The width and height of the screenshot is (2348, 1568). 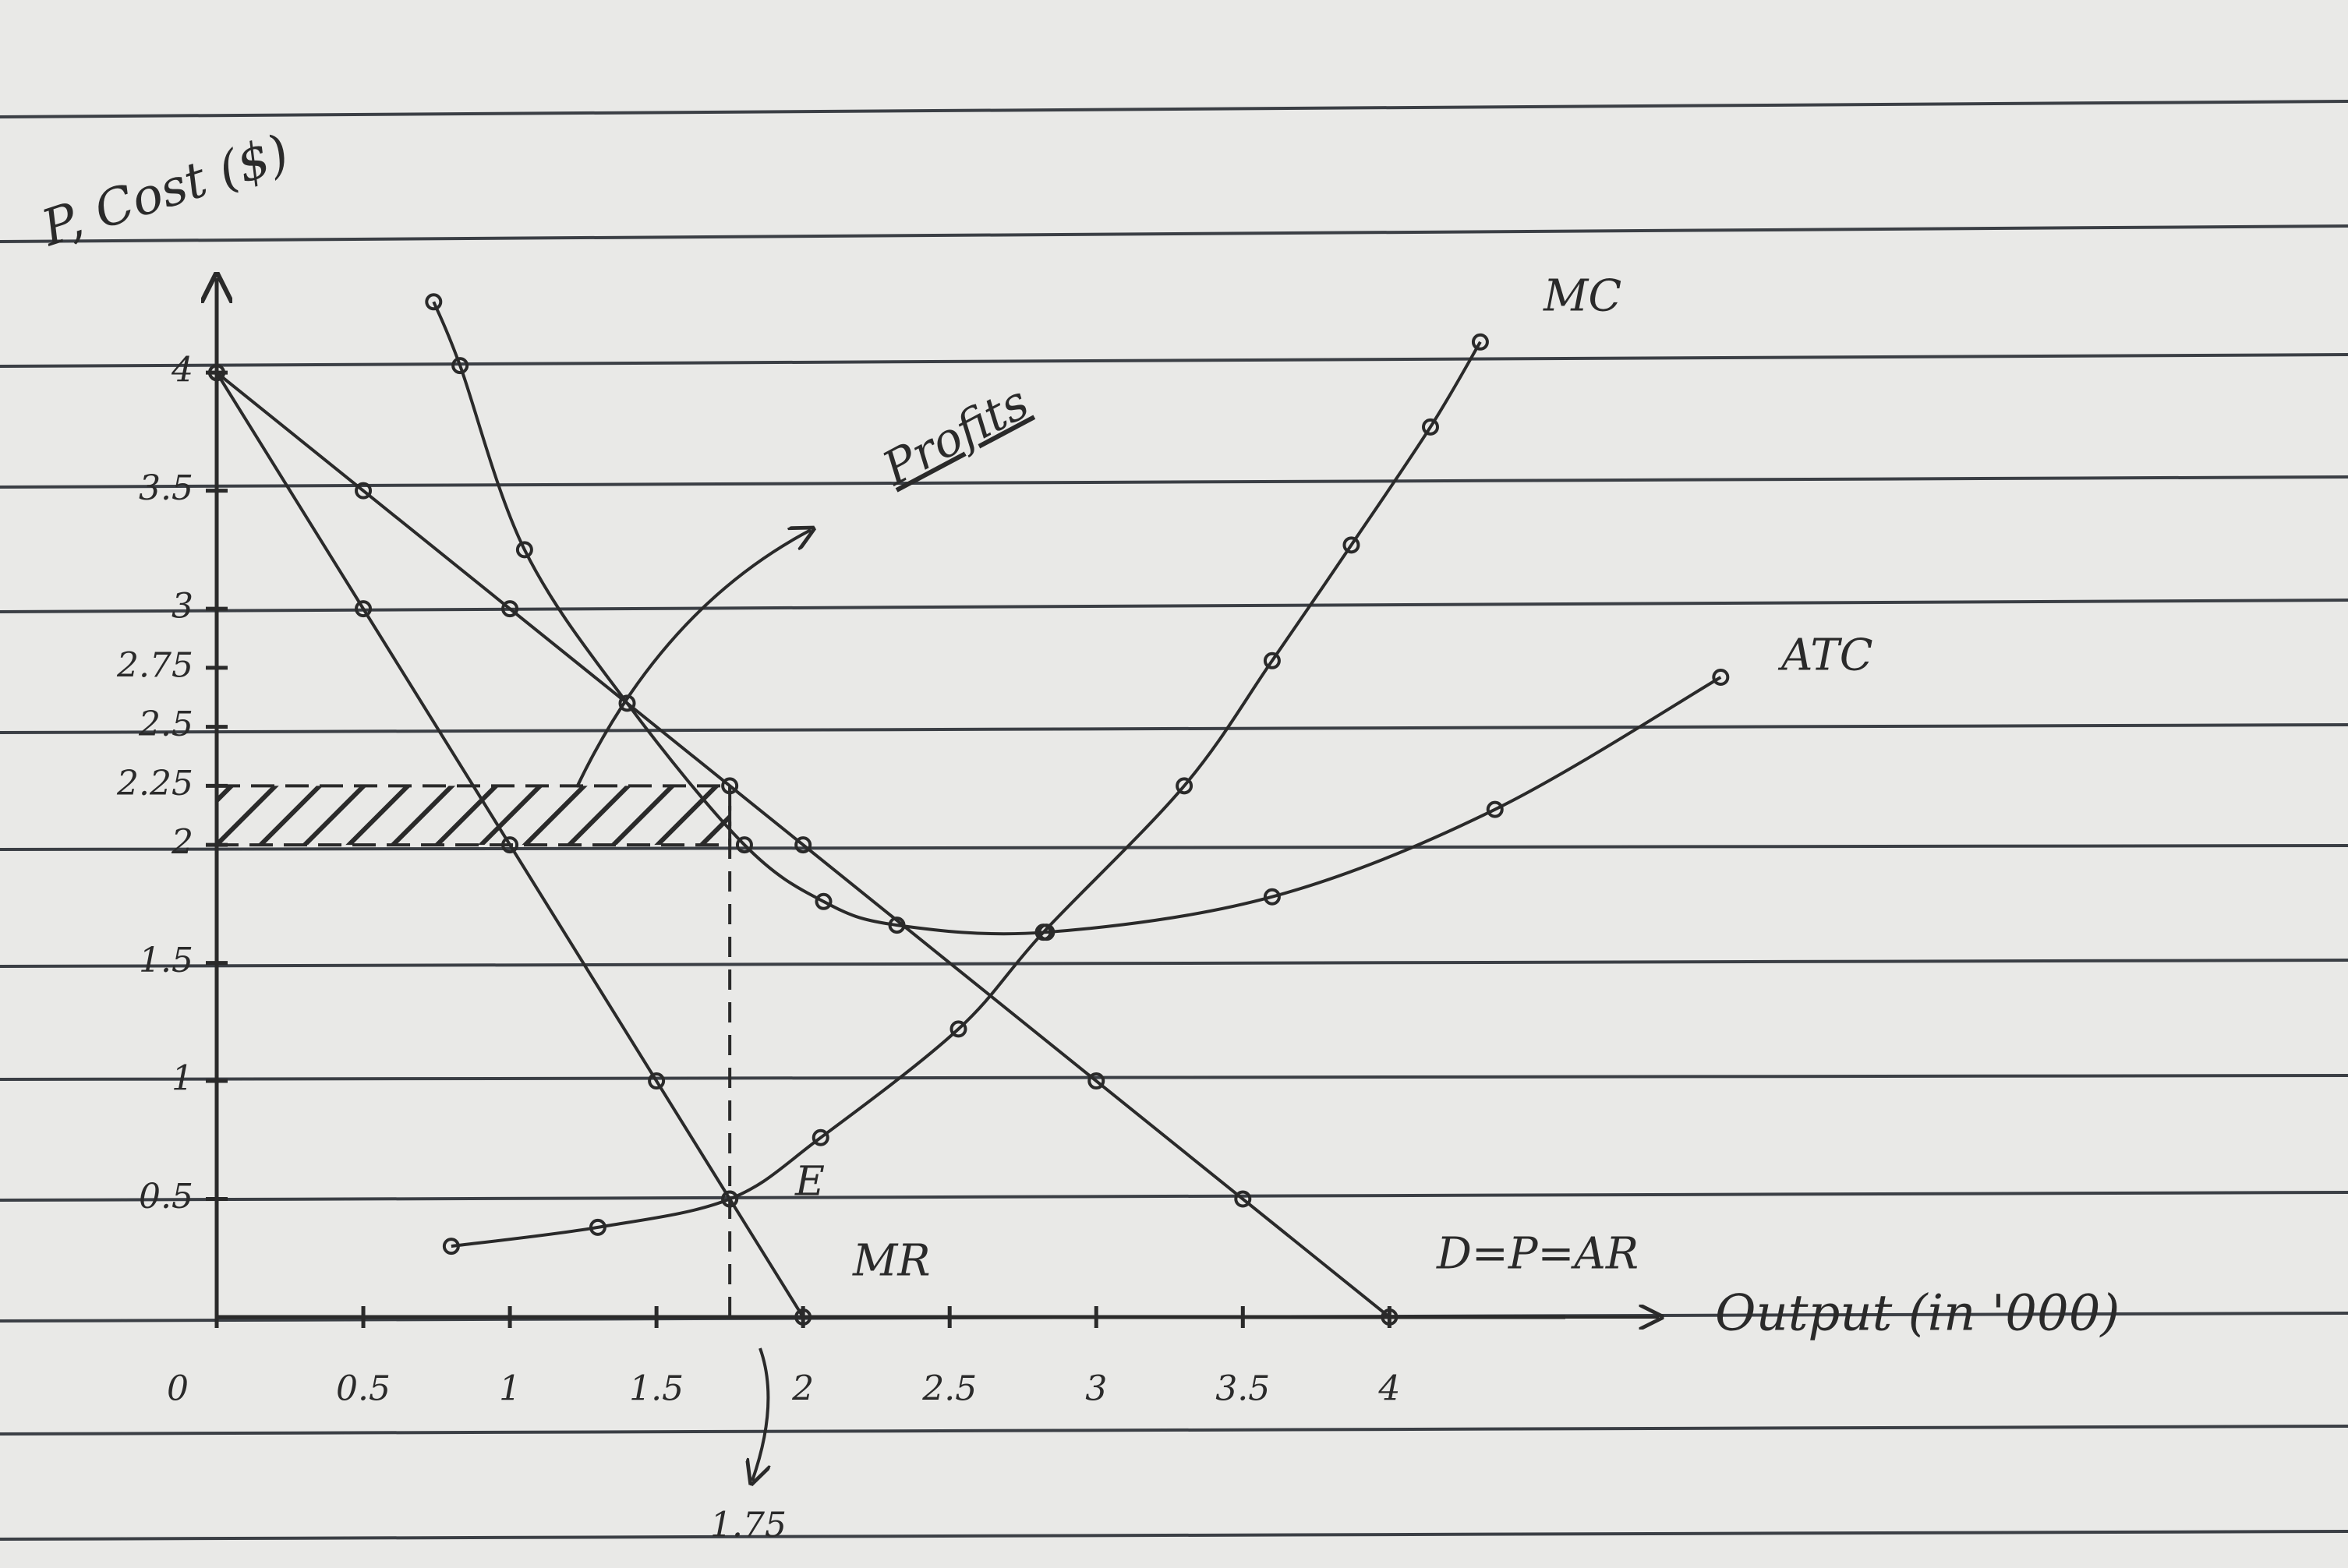 What do you see at coordinates (154, 783) in the screenshot?
I see `y-tick-label: 2.25` at bounding box center [154, 783].